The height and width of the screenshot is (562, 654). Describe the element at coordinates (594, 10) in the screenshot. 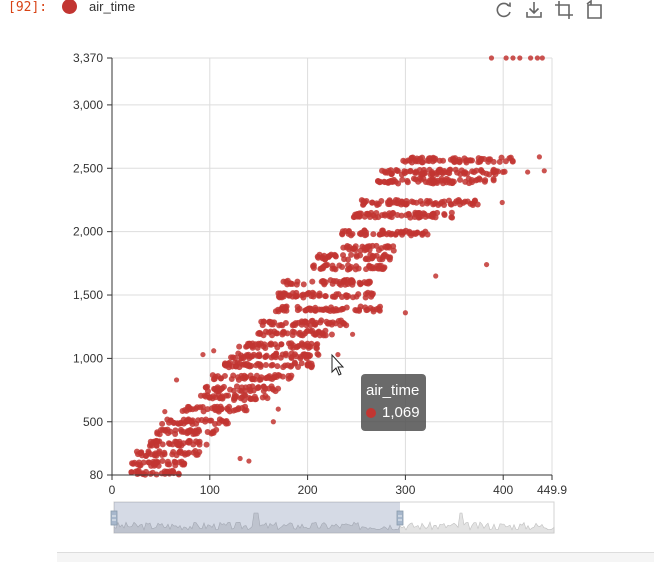

I see `zoom-reset-icon` at that location.